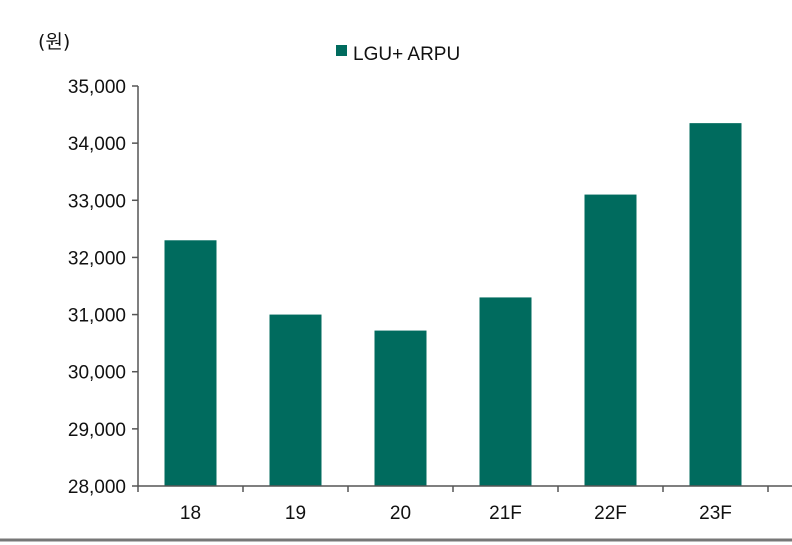  Describe the element at coordinates (505, 513) in the screenshot. I see `x-tick-label: 21F` at that location.